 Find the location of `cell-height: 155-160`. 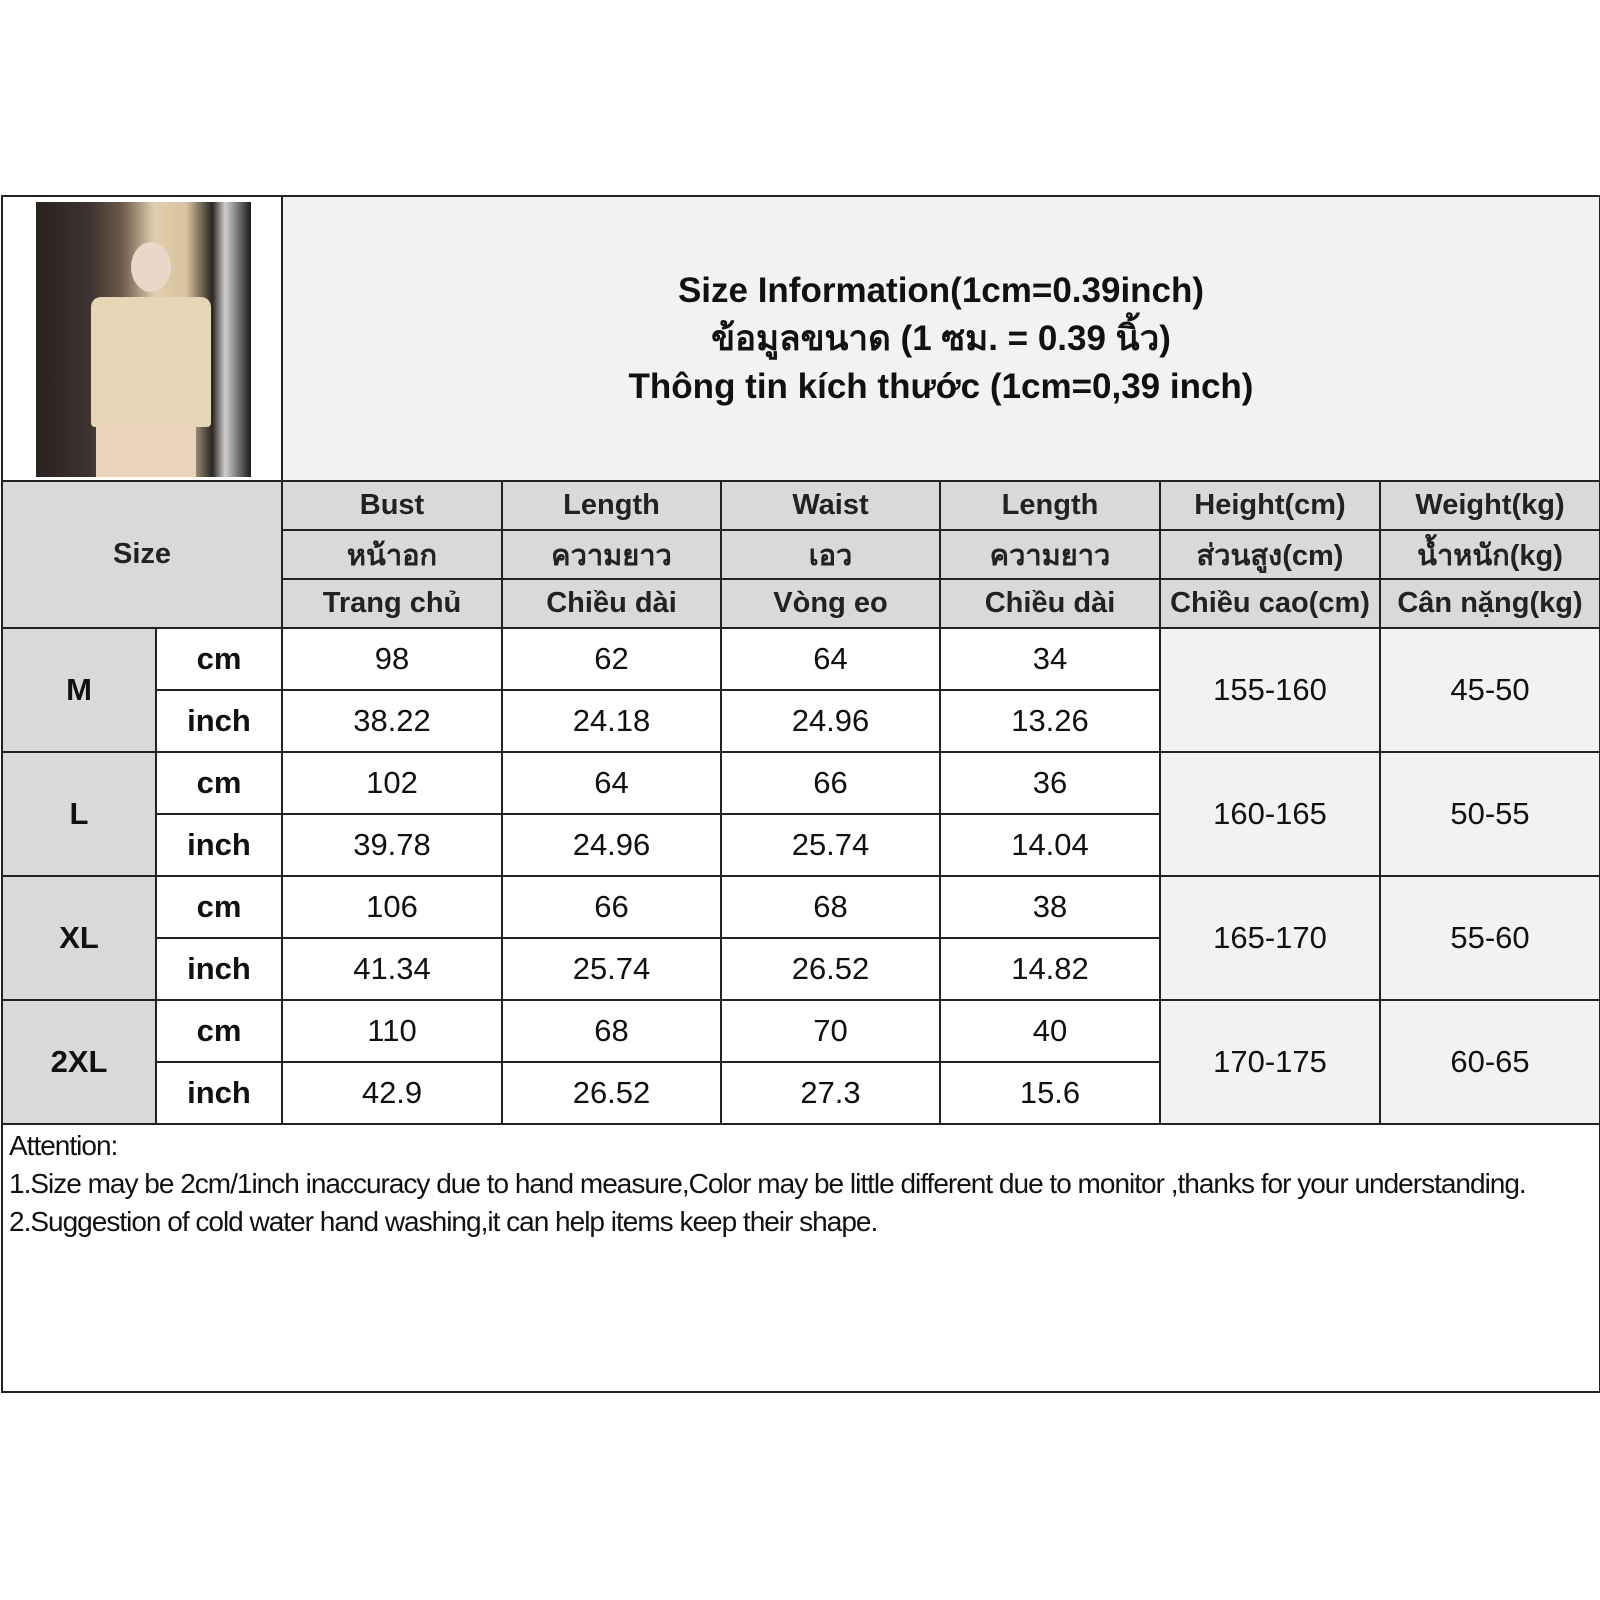

cell-height: 155-160 is located at coordinates (1270, 690).